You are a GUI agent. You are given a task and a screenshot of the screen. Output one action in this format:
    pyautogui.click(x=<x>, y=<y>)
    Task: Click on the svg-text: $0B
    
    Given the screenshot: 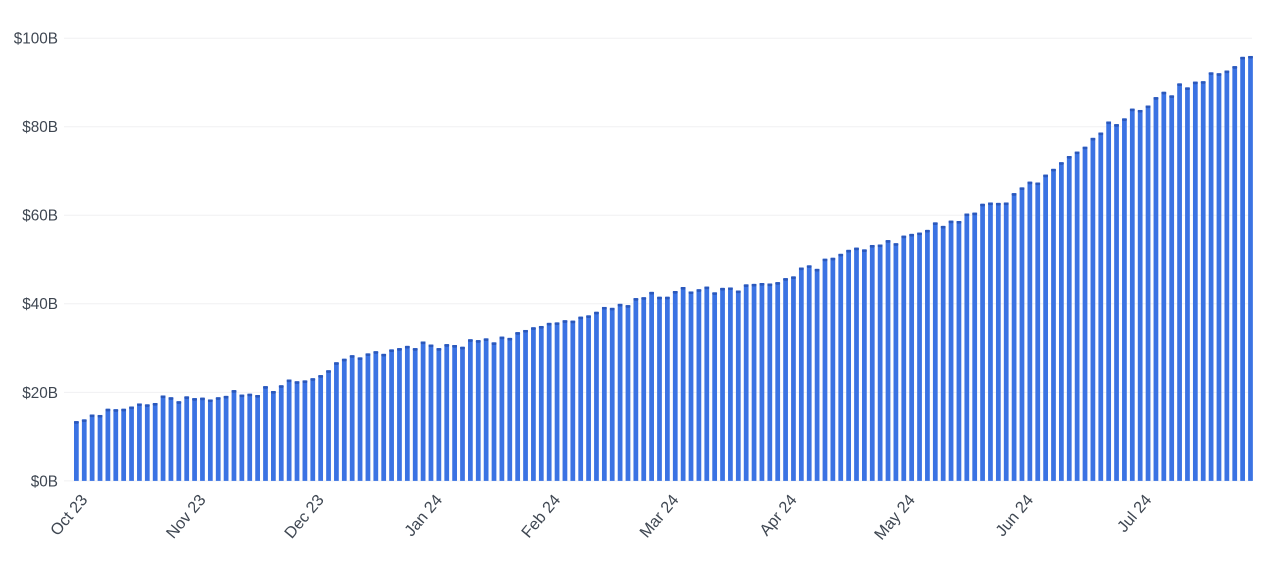 What is the action you would take?
    pyautogui.click(x=44, y=481)
    